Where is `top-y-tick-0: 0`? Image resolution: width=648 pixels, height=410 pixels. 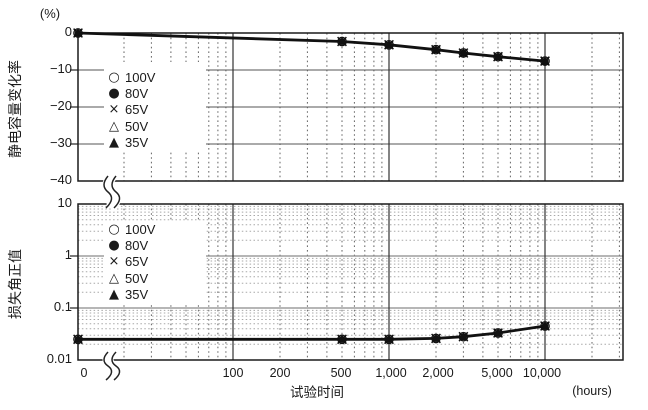 top-y-tick-0: 0 is located at coordinates (68, 31).